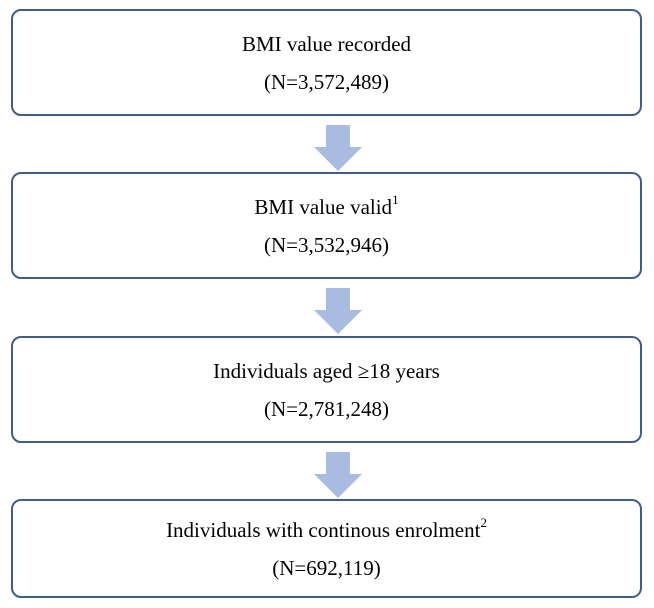  I want to click on step-count: (N=3,532,946), so click(326, 244).